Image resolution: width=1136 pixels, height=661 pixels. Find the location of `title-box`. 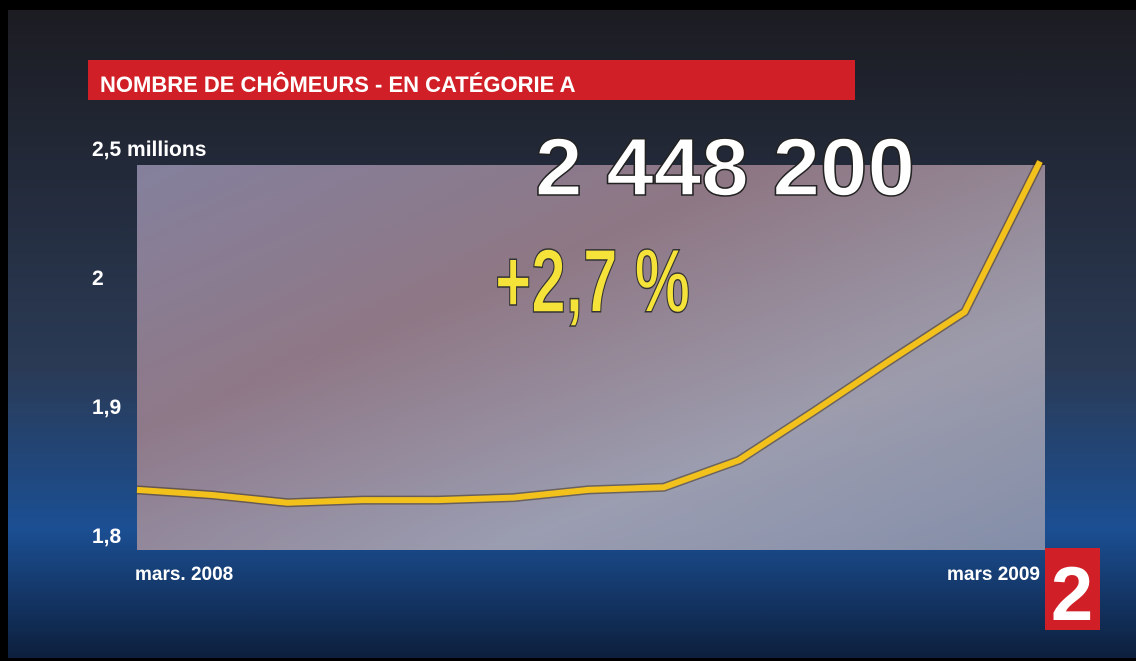

title-box is located at coordinates (471, 80).